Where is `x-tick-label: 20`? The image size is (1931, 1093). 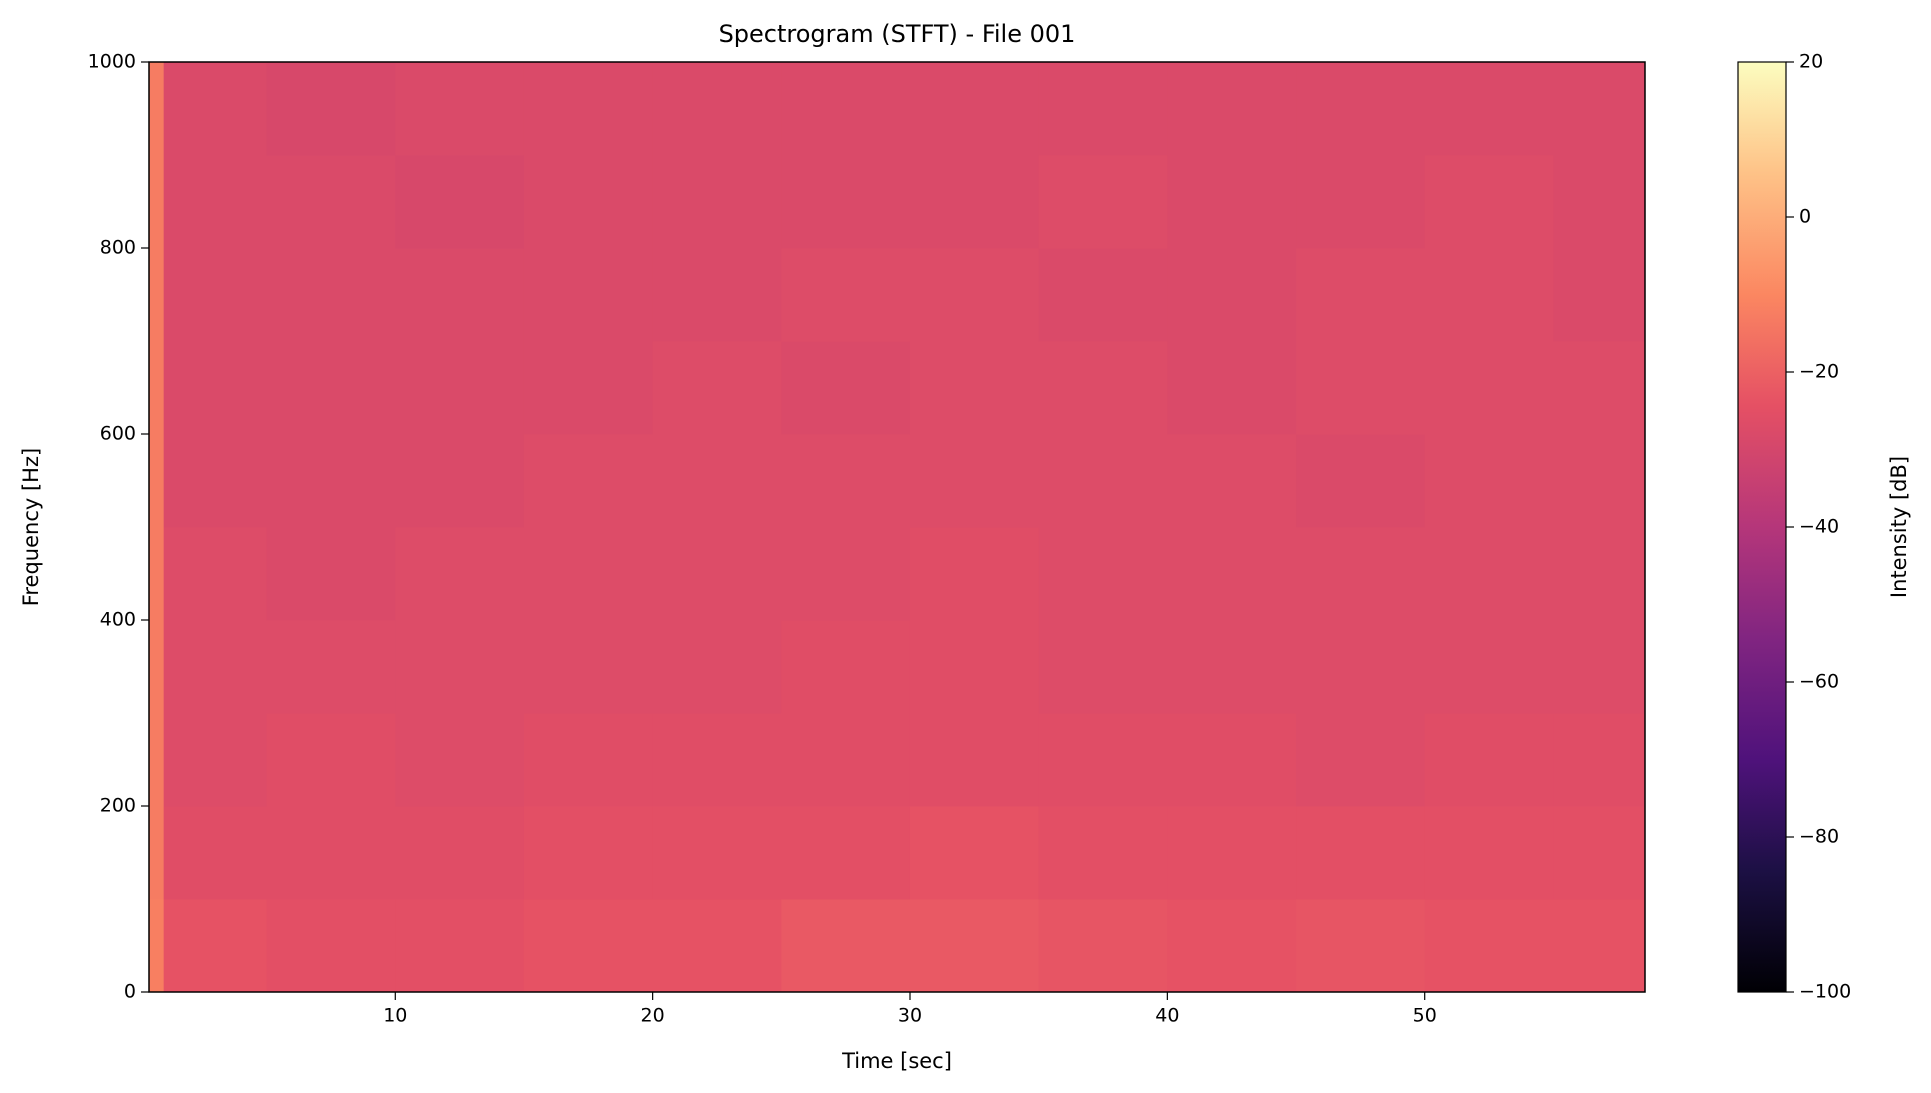 x-tick-label: 20 is located at coordinates (653, 1016).